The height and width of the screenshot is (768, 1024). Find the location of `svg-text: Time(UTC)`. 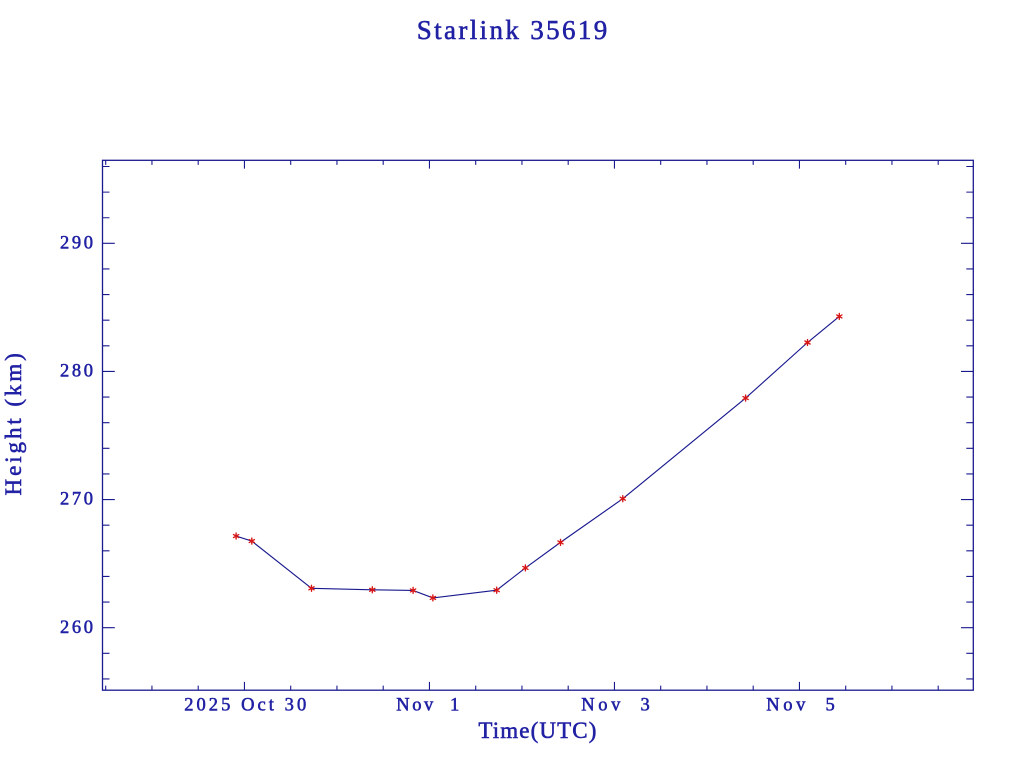

svg-text: Time(UTC) is located at coordinates (537, 730).